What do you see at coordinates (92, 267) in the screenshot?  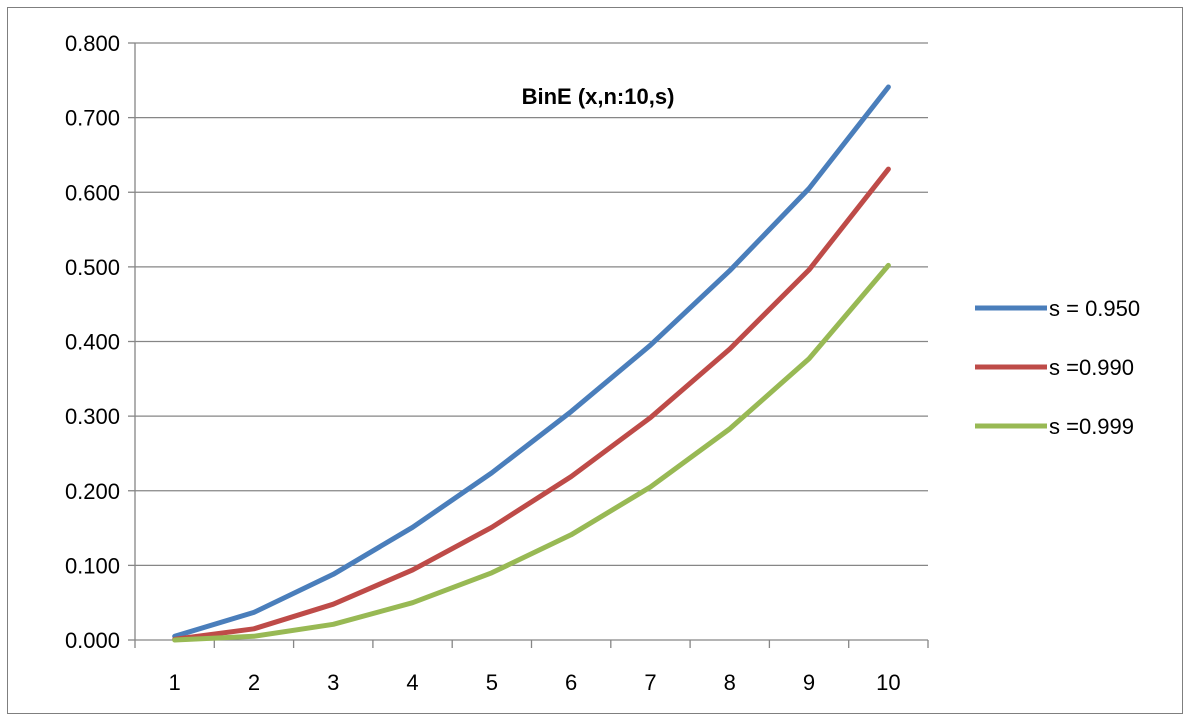 I see `y-tick-label: 0.500` at bounding box center [92, 267].